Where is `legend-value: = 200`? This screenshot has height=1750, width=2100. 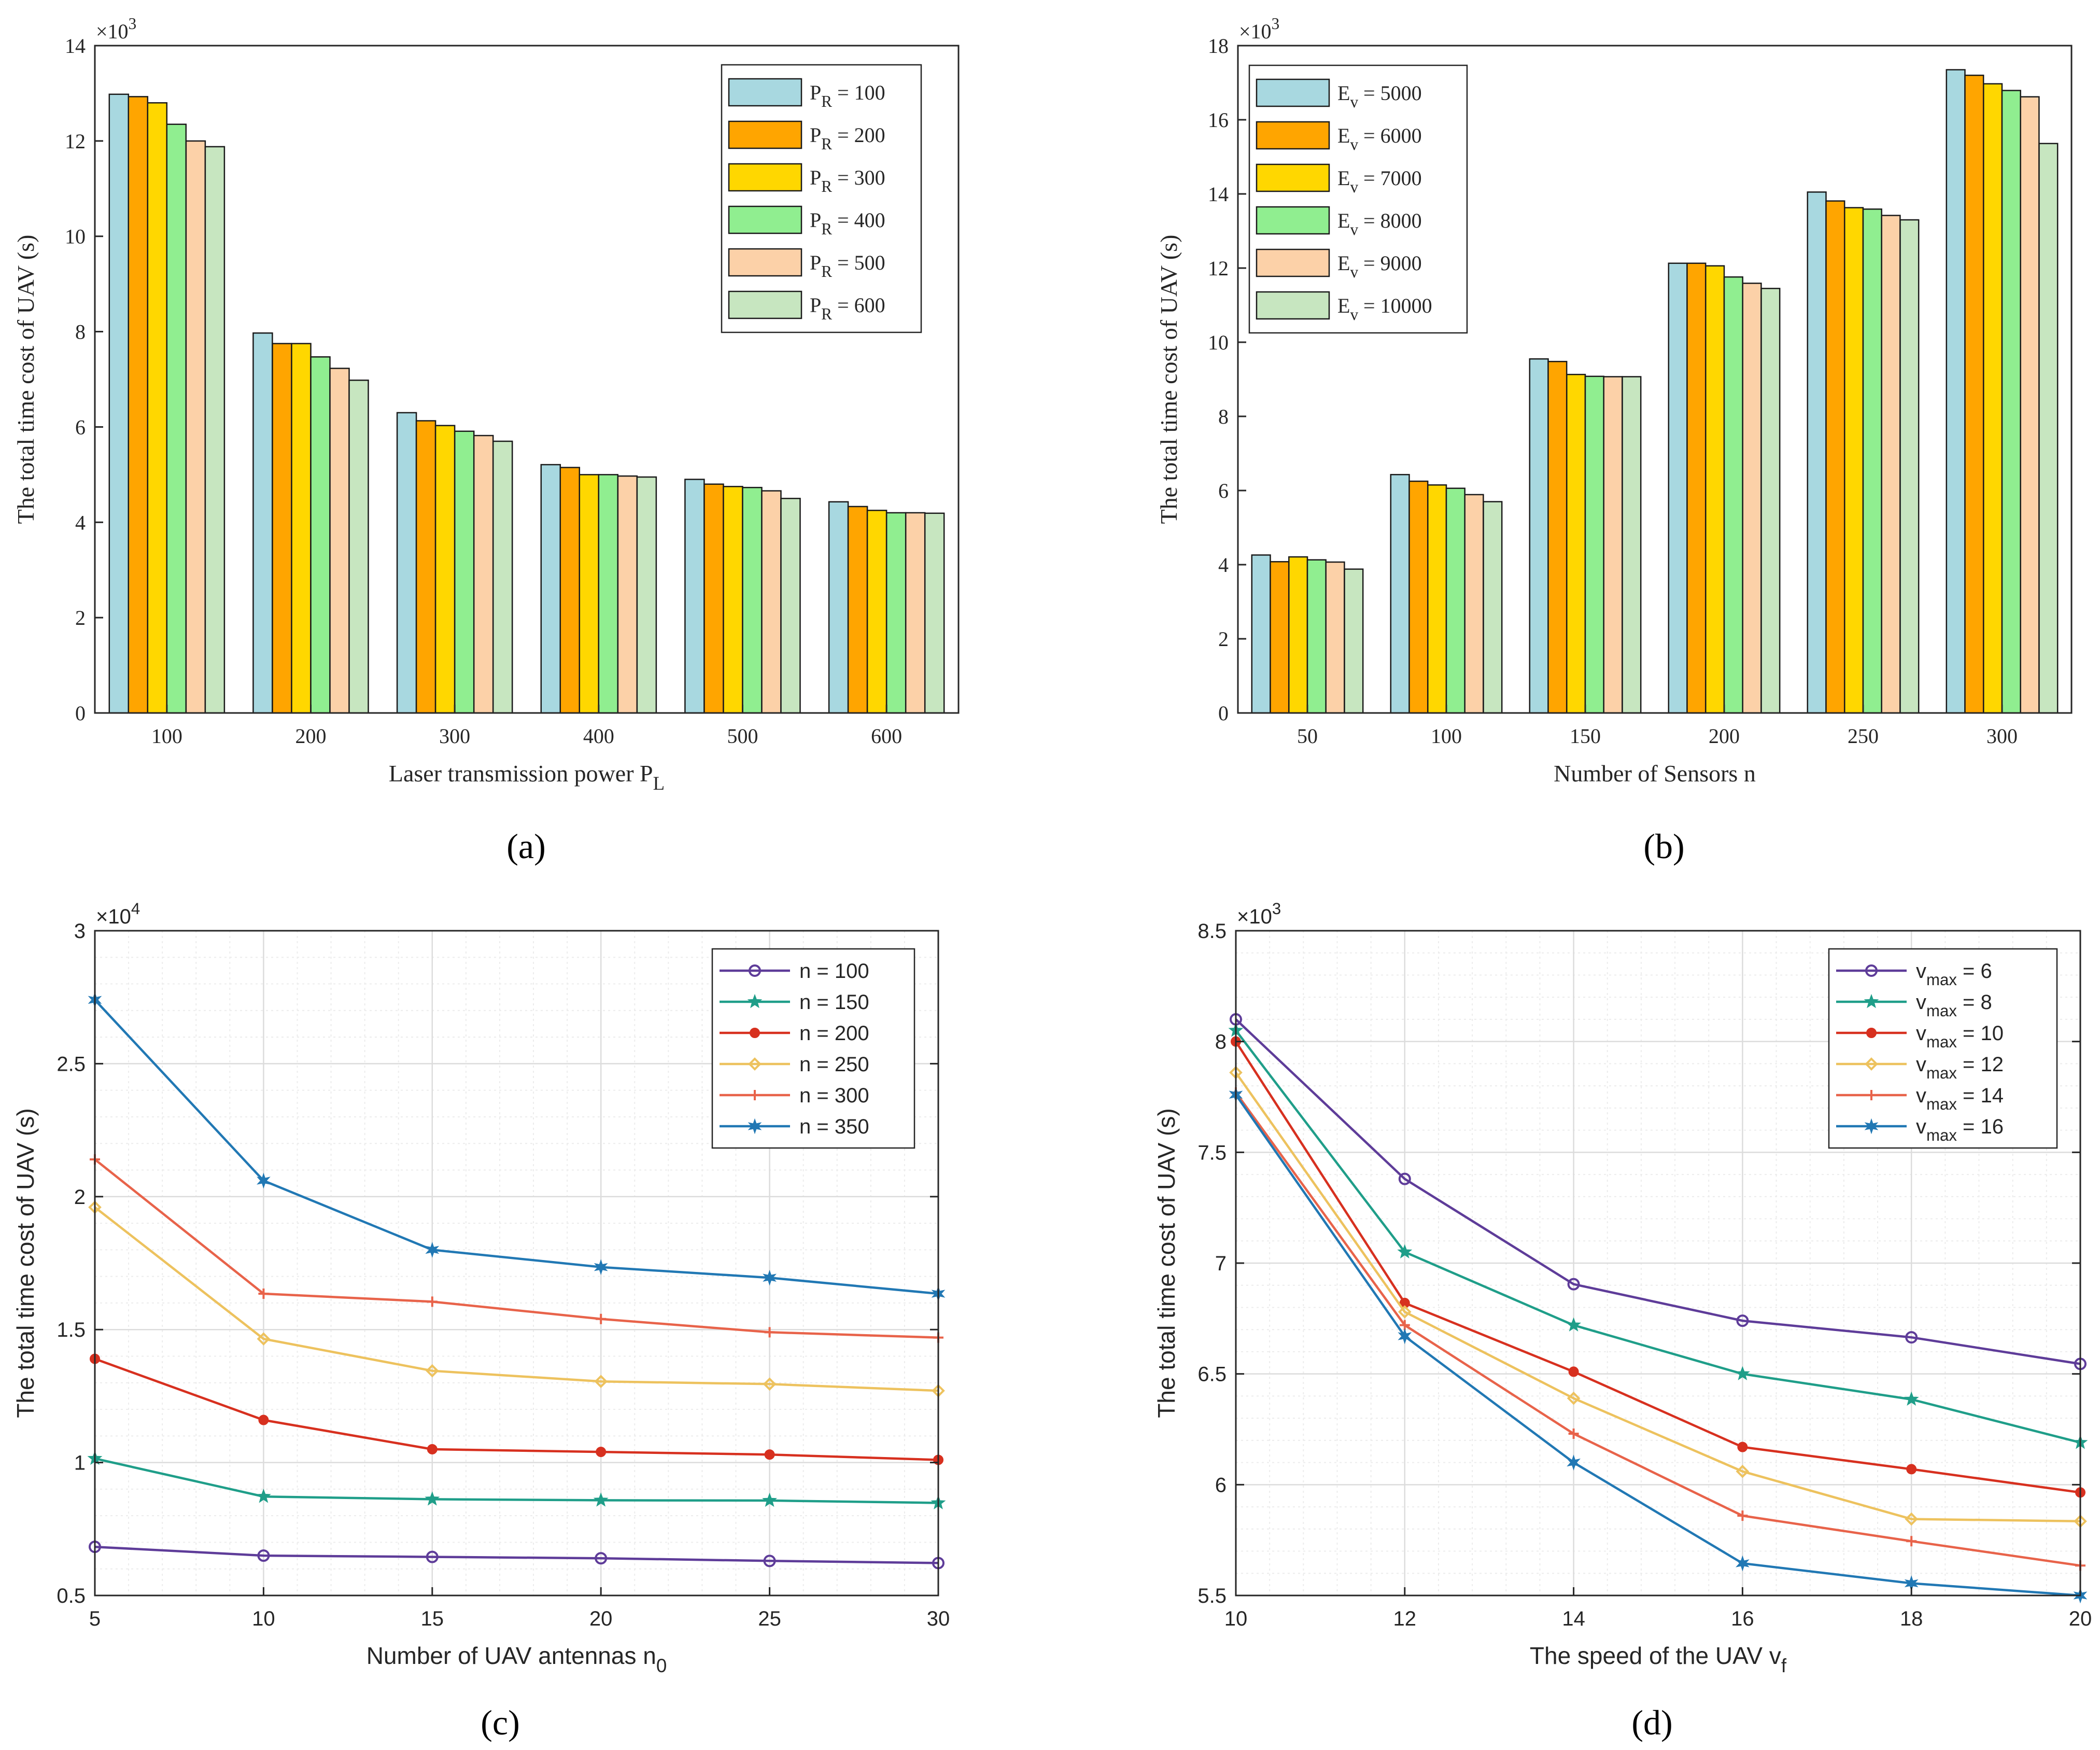 legend-value: = 200 is located at coordinates (840, 1033).